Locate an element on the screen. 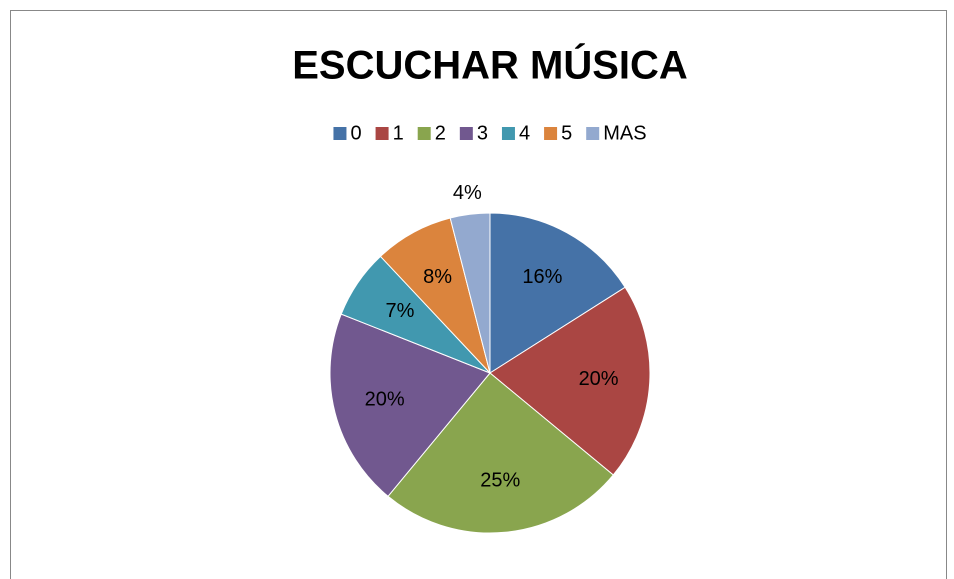  legend-label: MAS is located at coordinates (624, 133).